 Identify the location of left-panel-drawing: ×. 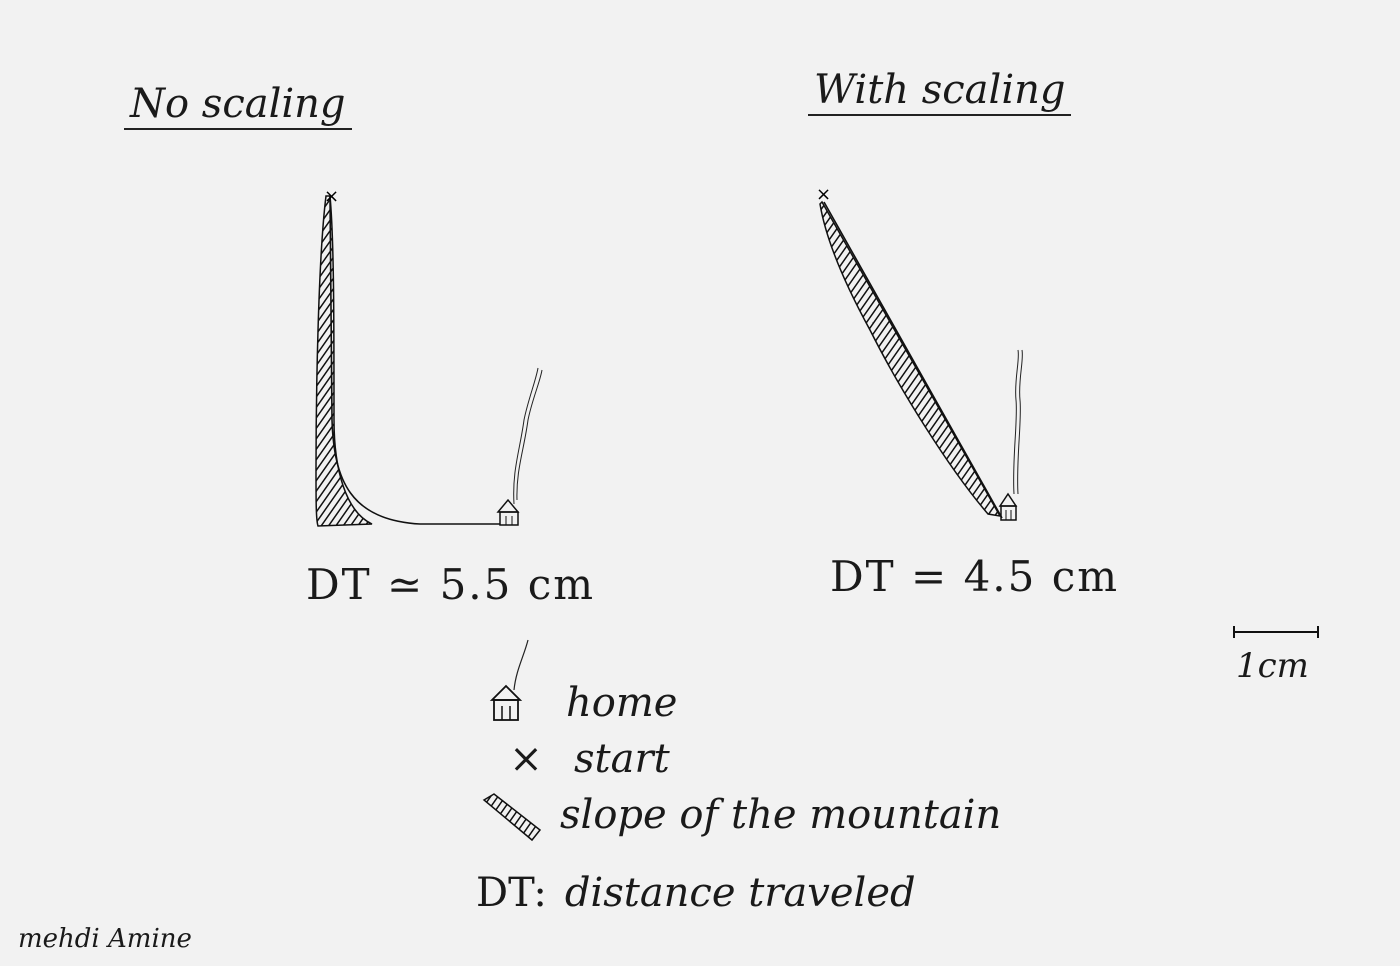
(429, 356).